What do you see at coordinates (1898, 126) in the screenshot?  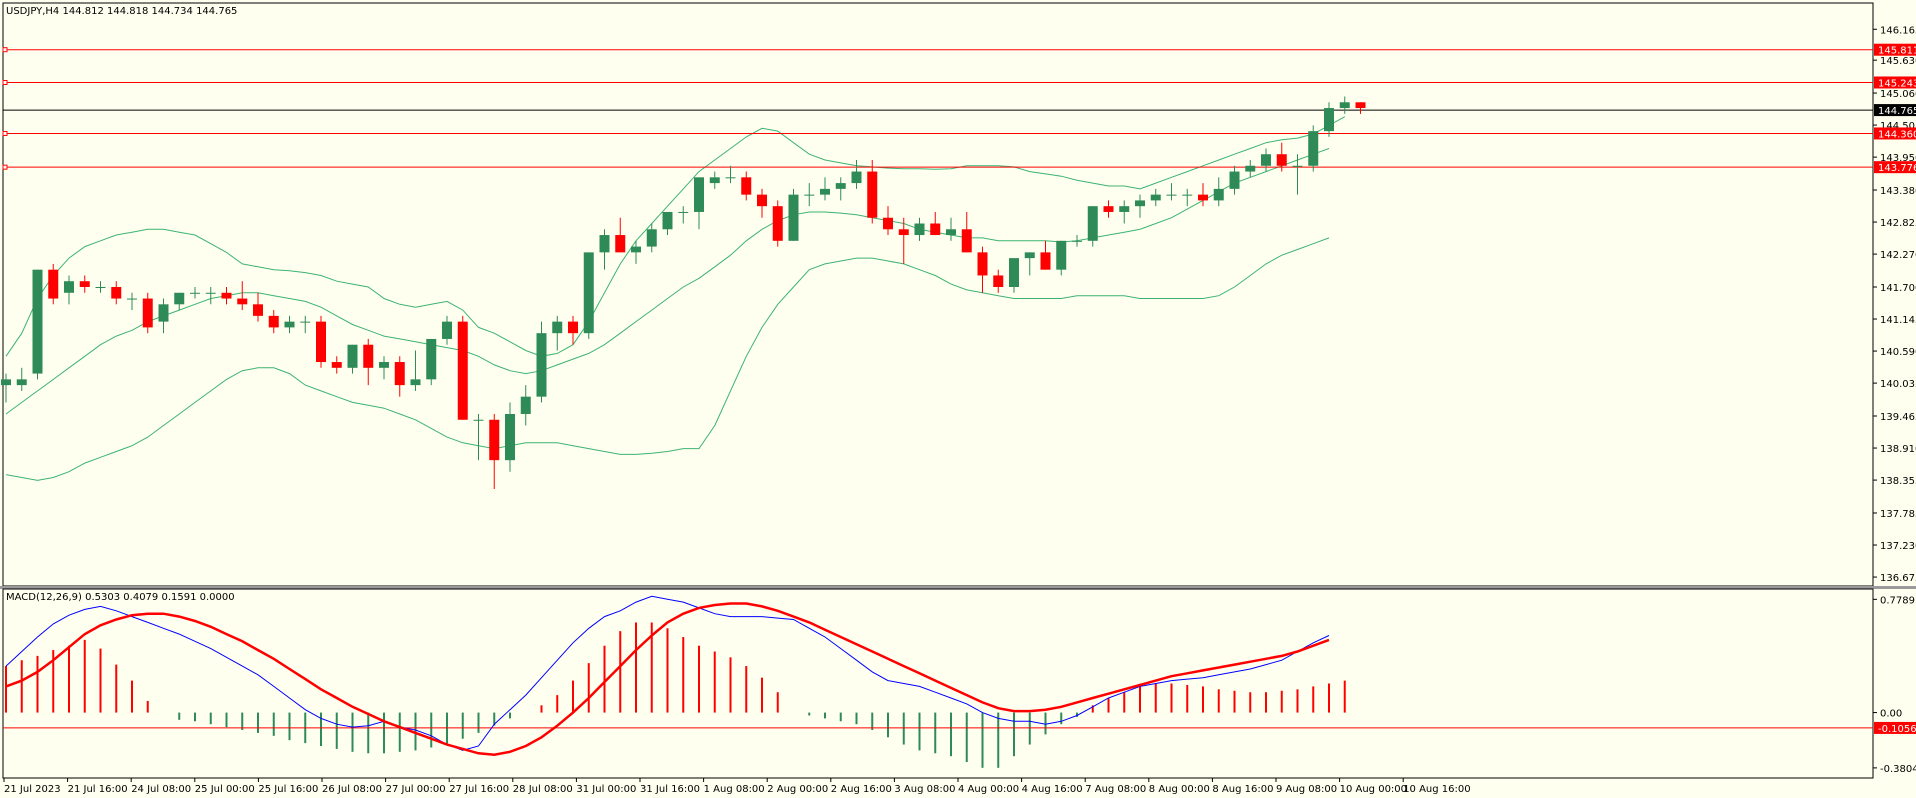 I see `price-tick-label: 144.505` at bounding box center [1898, 126].